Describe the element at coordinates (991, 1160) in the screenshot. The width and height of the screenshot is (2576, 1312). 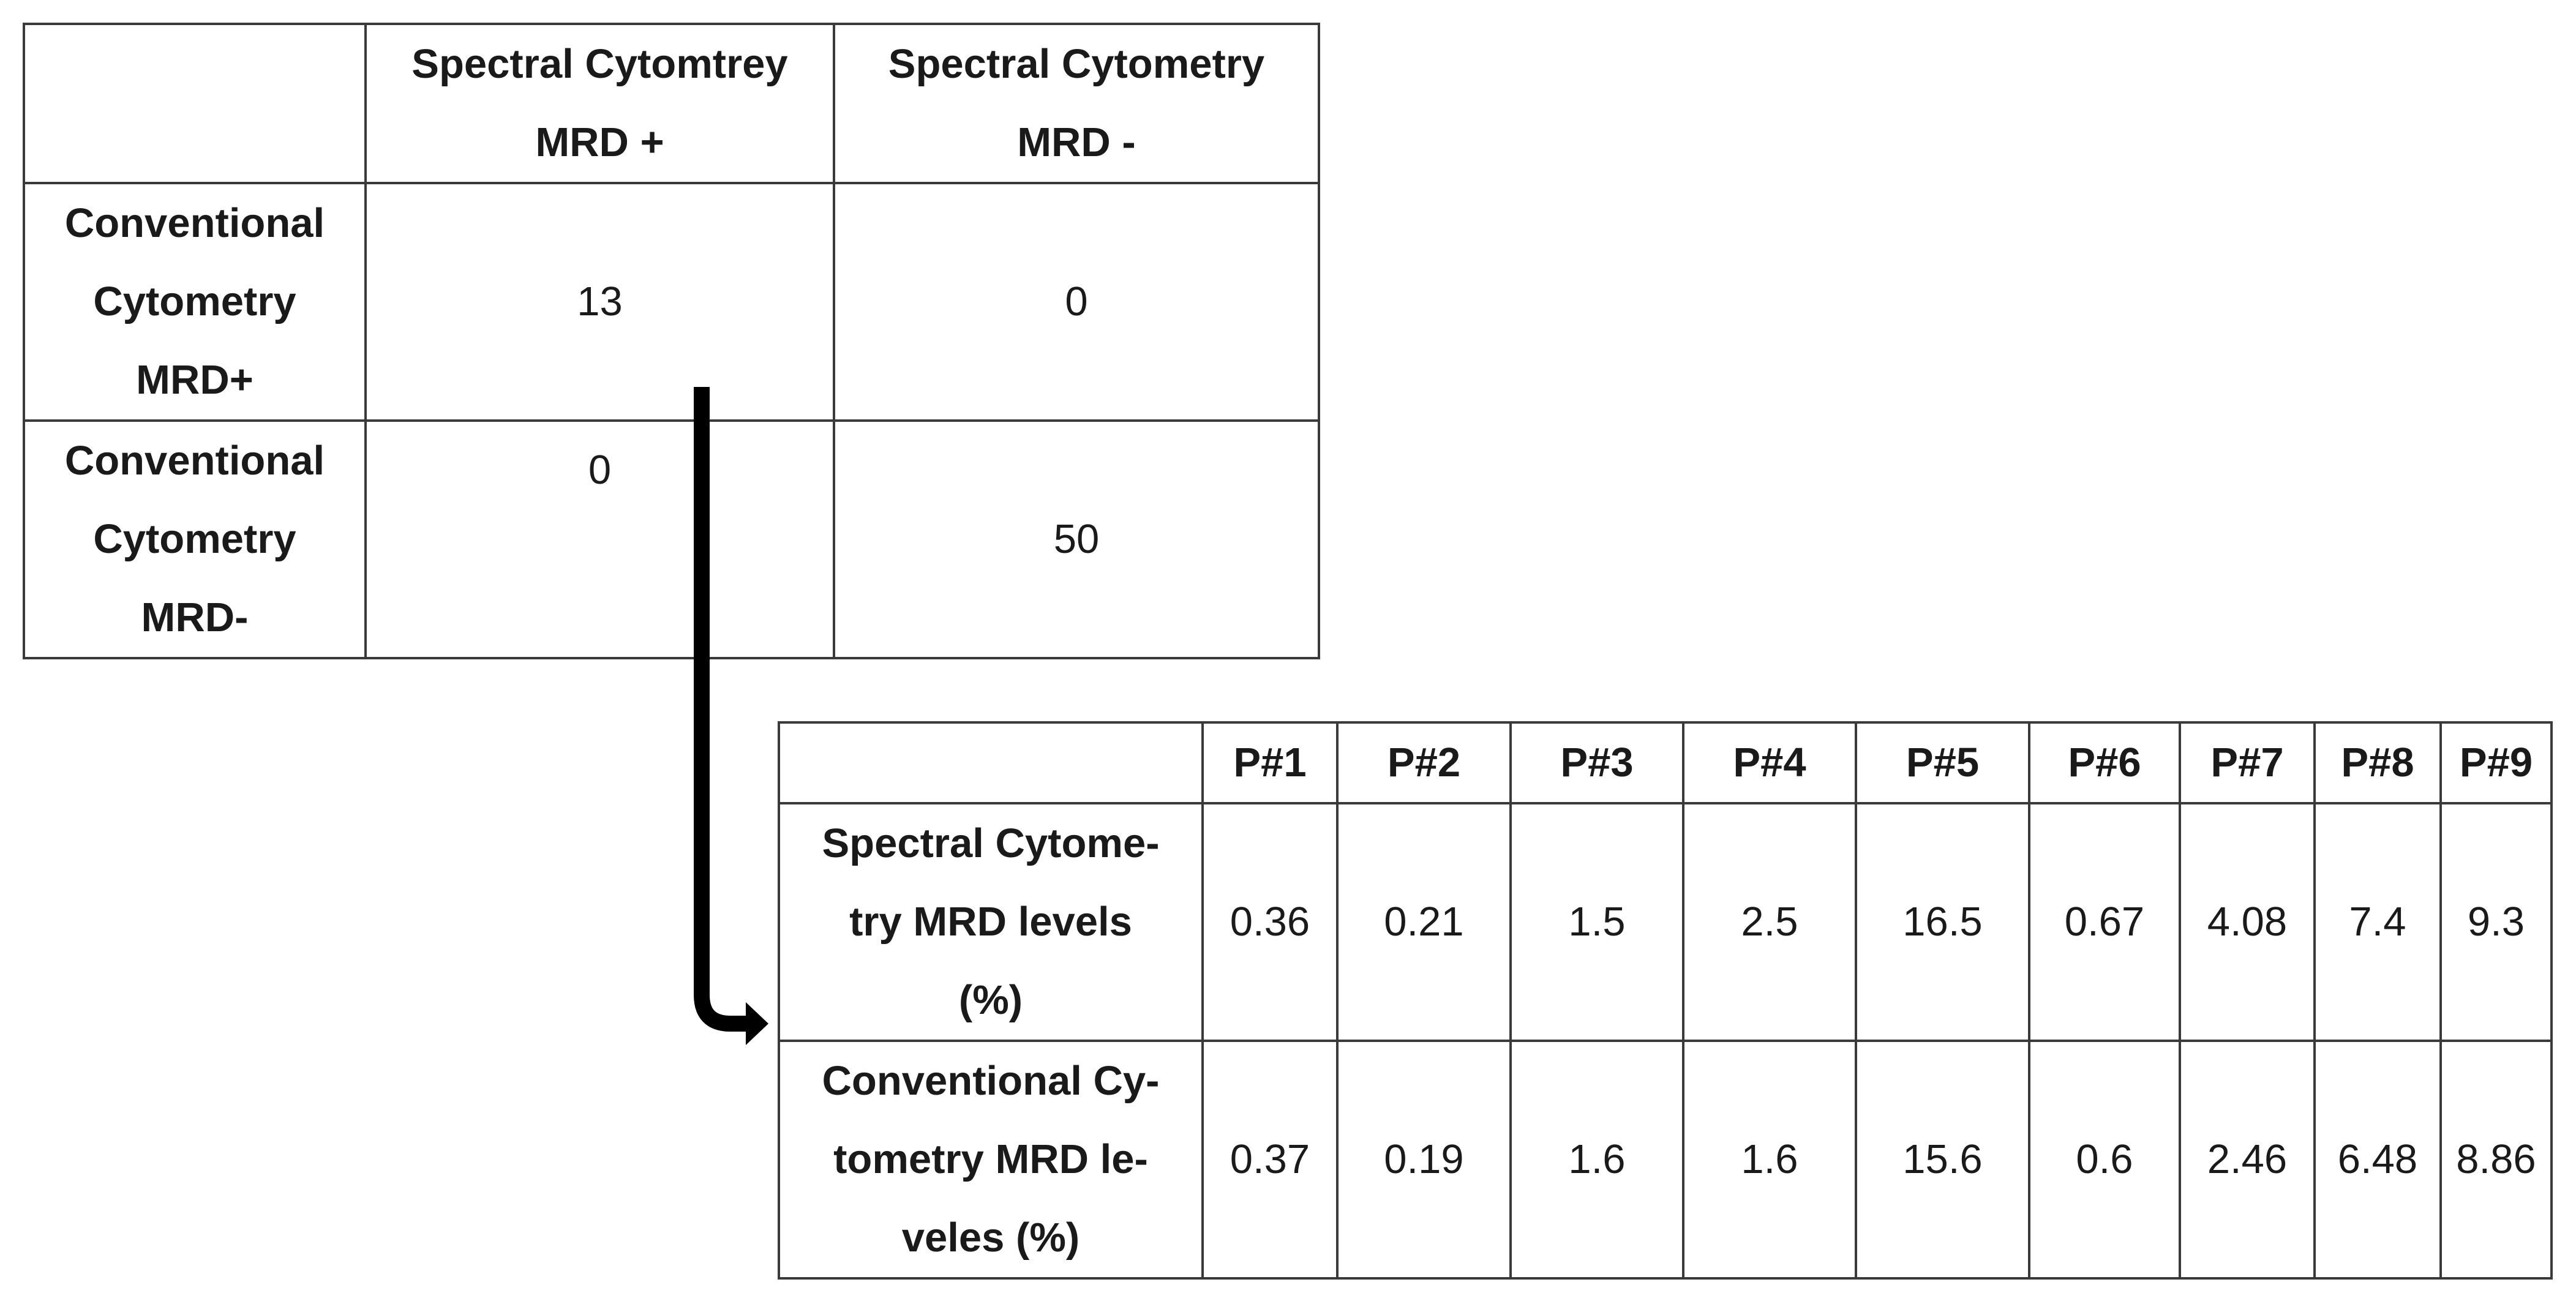
I see `row-header-conventional-levels: Conventional Cy-tometry MRD le-veles (%)` at that location.